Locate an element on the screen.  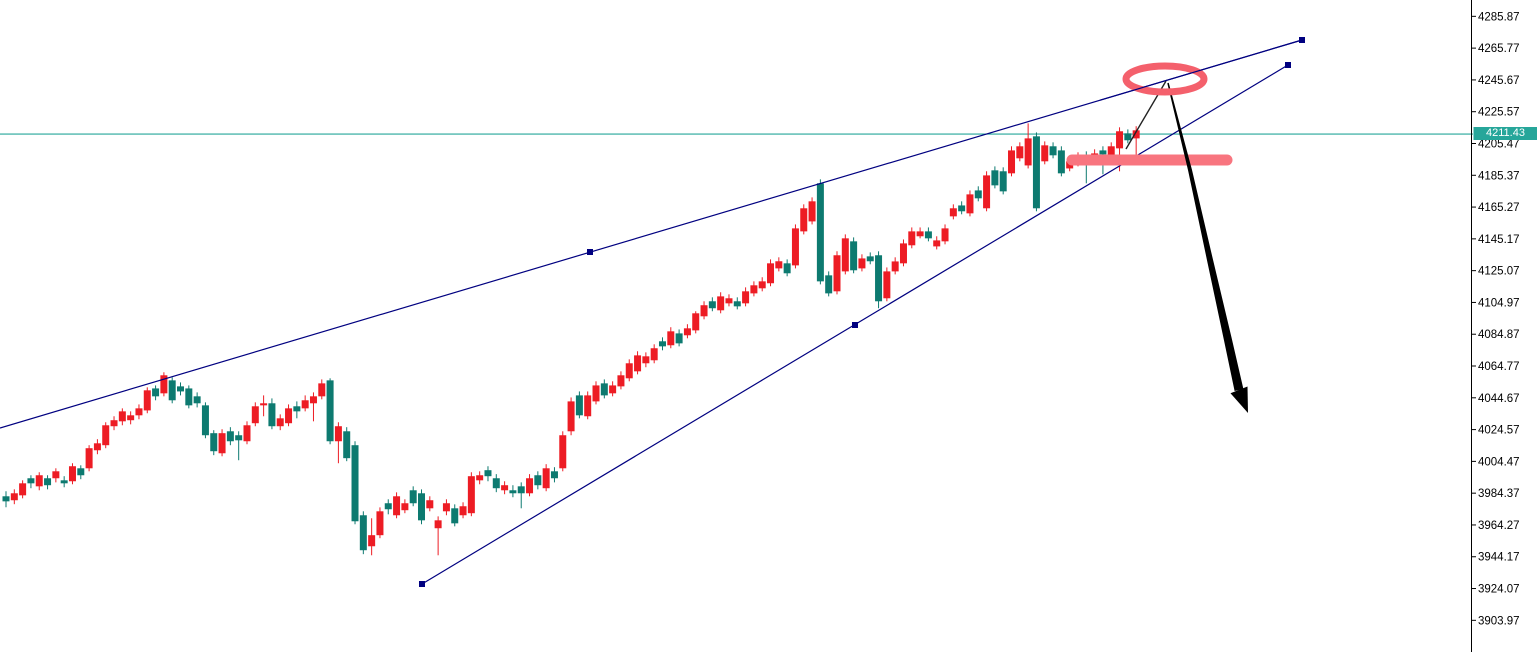
axis-tick-label: 4084.87 is located at coordinates (1499, 335).